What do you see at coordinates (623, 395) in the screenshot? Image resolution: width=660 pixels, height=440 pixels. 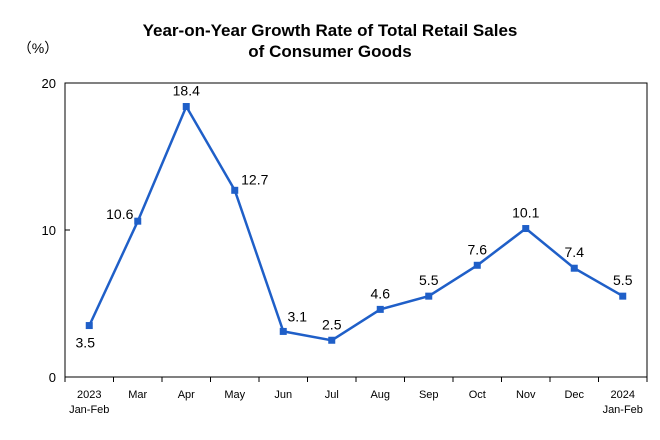 I see `x-tick-label: 2024` at bounding box center [623, 395].